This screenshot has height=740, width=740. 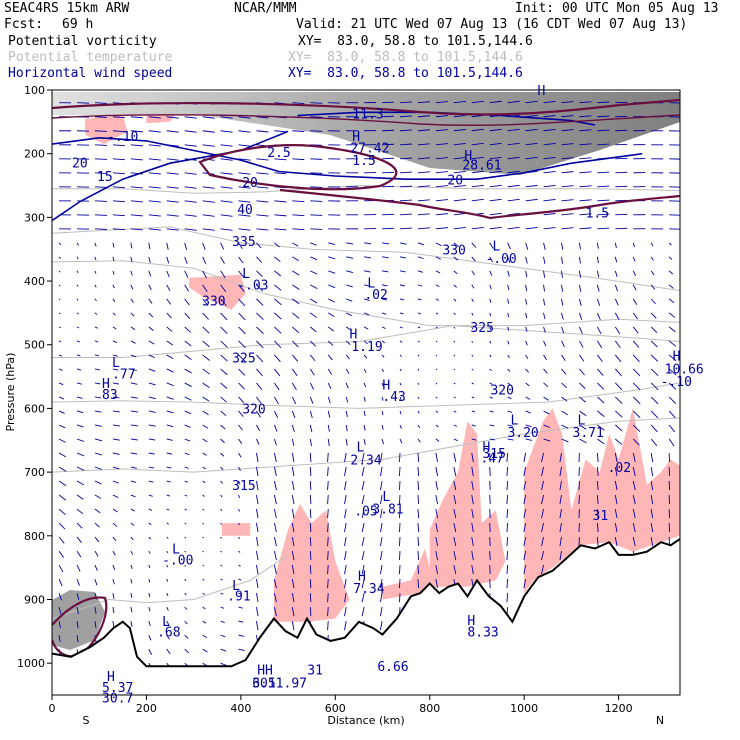 What do you see at coordinates (371, 283) in the screenshot?
I see `annotation-18: L` at bounding box center [371, 283].